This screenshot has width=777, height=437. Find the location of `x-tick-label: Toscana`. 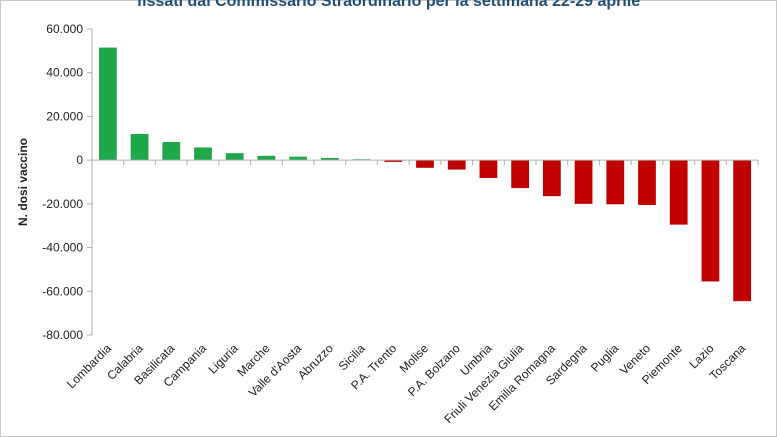

x-tick-label: Toscana is located at coordinates (728, 362).